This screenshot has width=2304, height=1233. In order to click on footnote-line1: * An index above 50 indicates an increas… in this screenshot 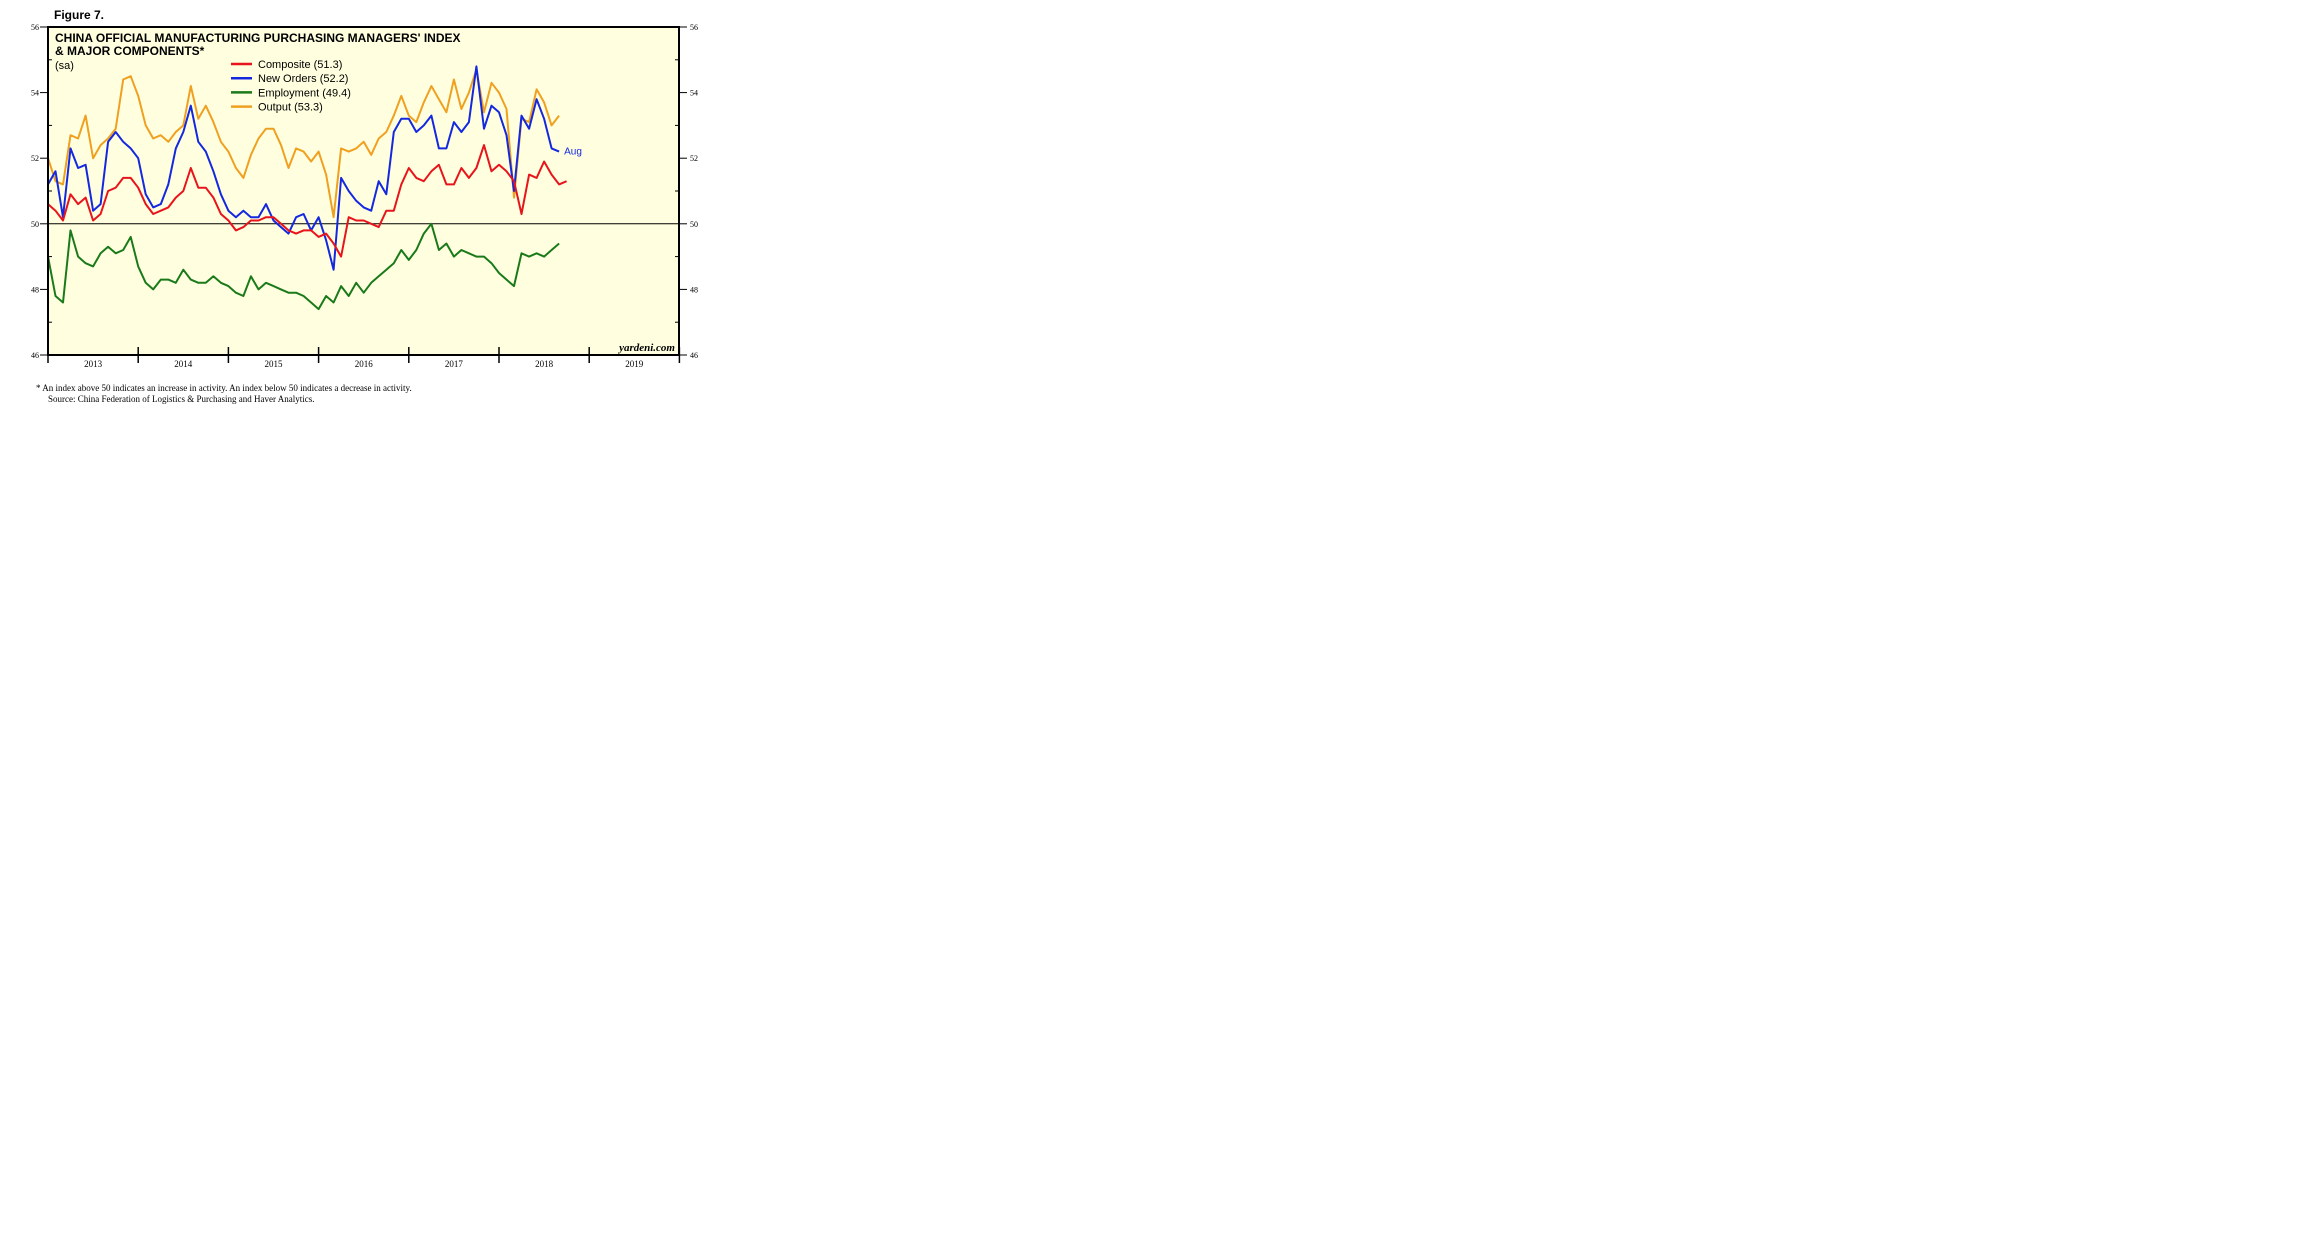, I will do `click(224, 388)`.